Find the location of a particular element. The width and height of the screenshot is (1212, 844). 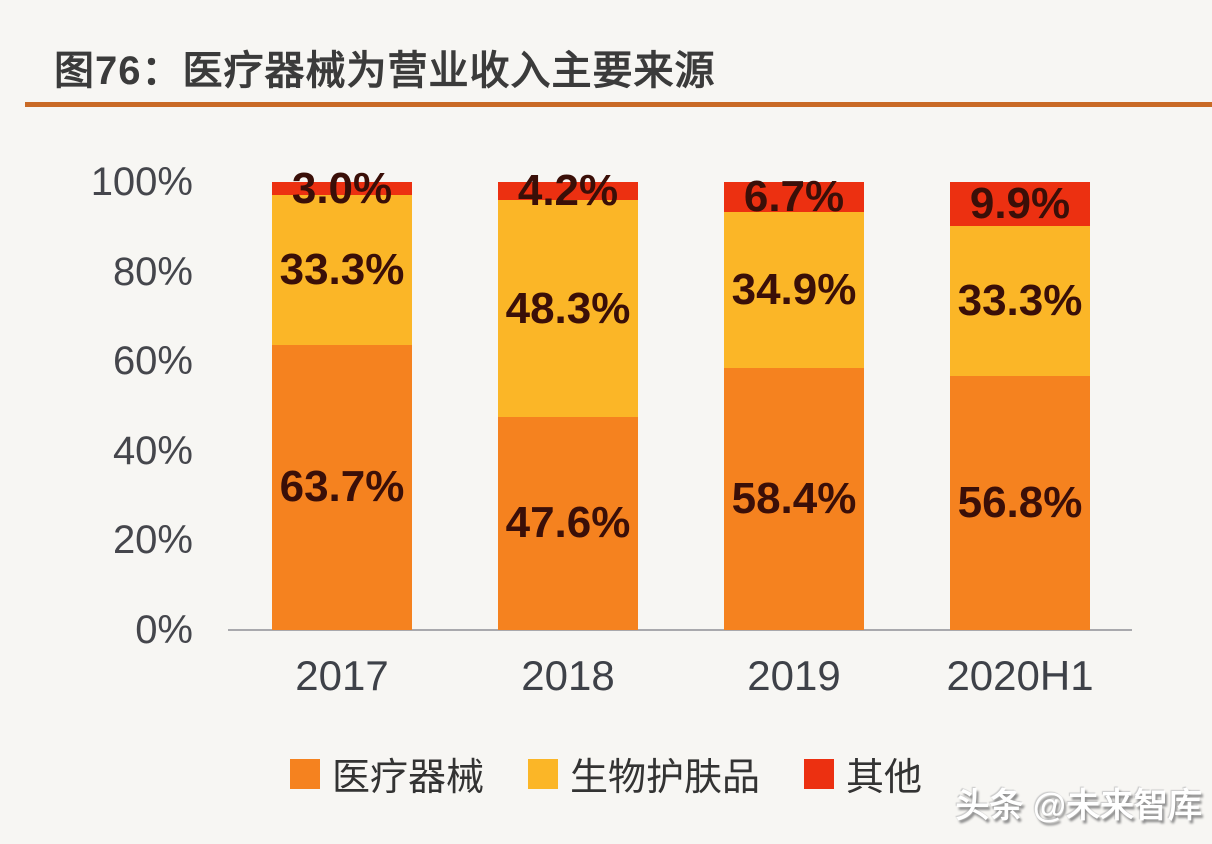

segment-other: 4.2% is located at coordinates (568, 190).